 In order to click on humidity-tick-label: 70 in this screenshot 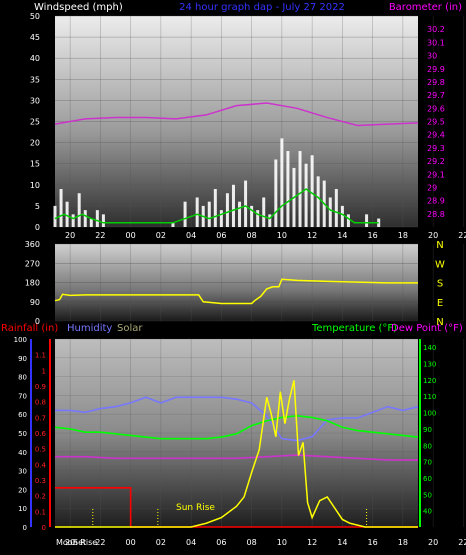, I will do `click(22, 396)`.